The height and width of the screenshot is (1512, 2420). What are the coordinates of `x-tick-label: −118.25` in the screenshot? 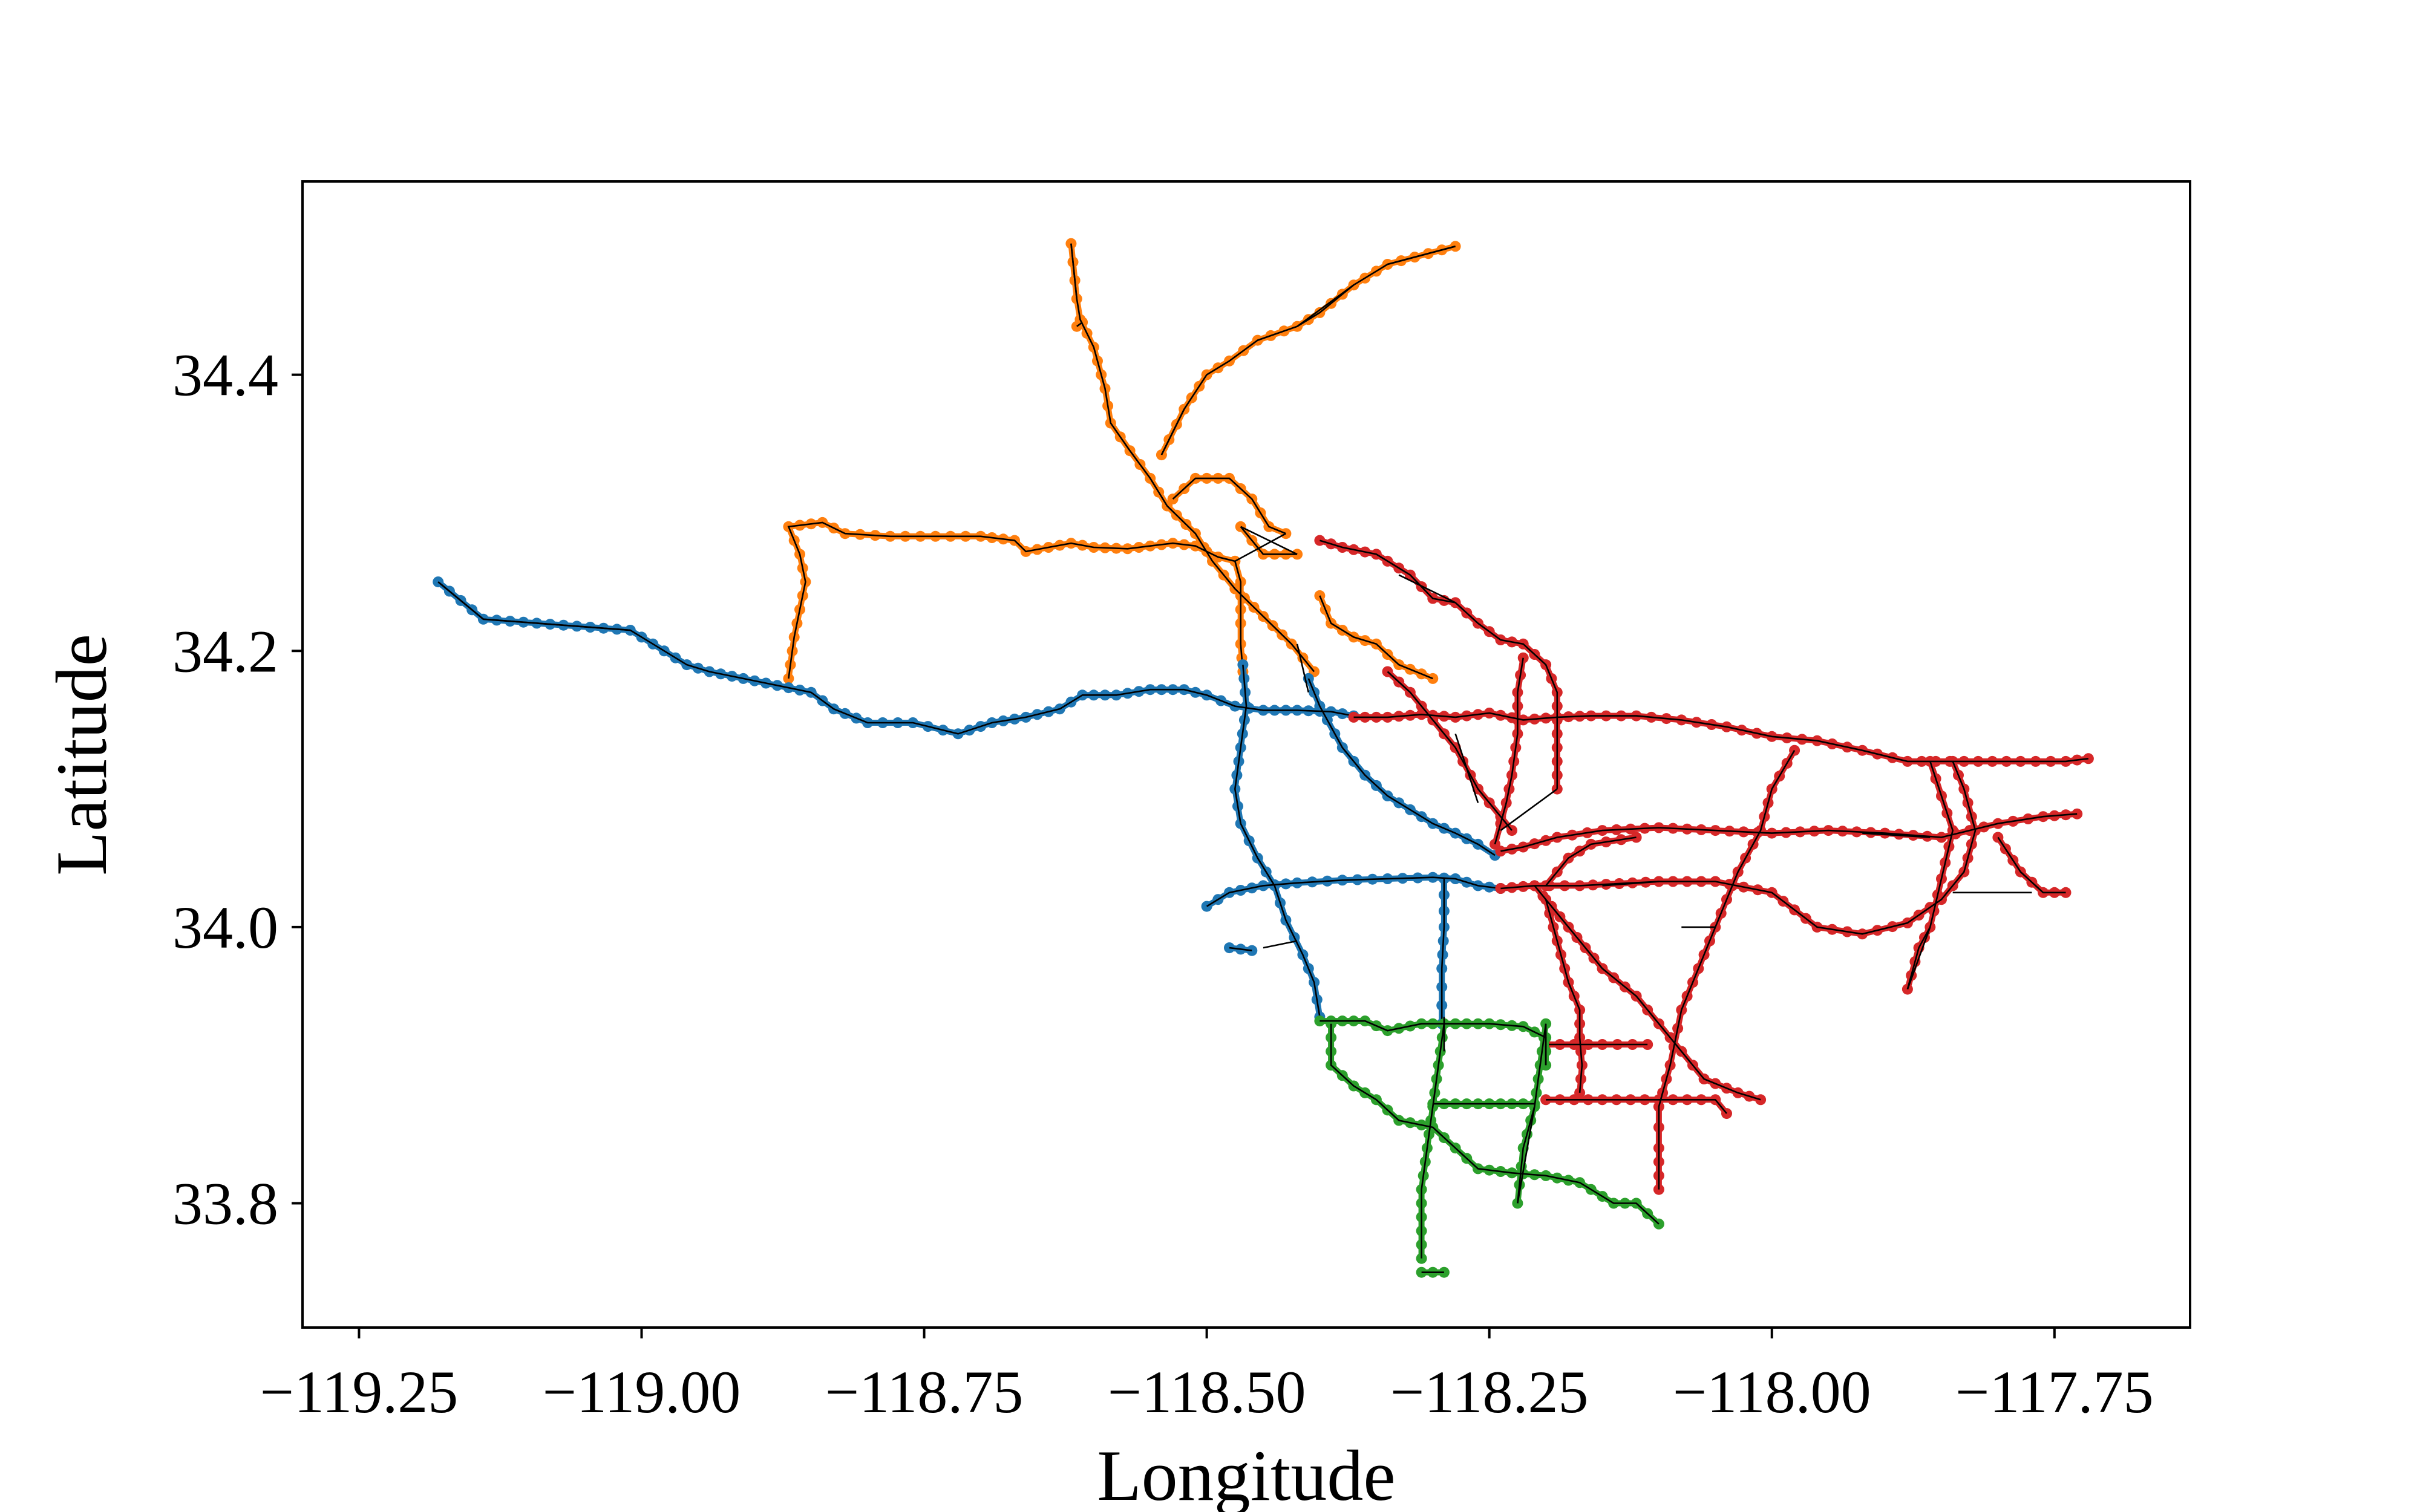 It's located at (1489, 1392).